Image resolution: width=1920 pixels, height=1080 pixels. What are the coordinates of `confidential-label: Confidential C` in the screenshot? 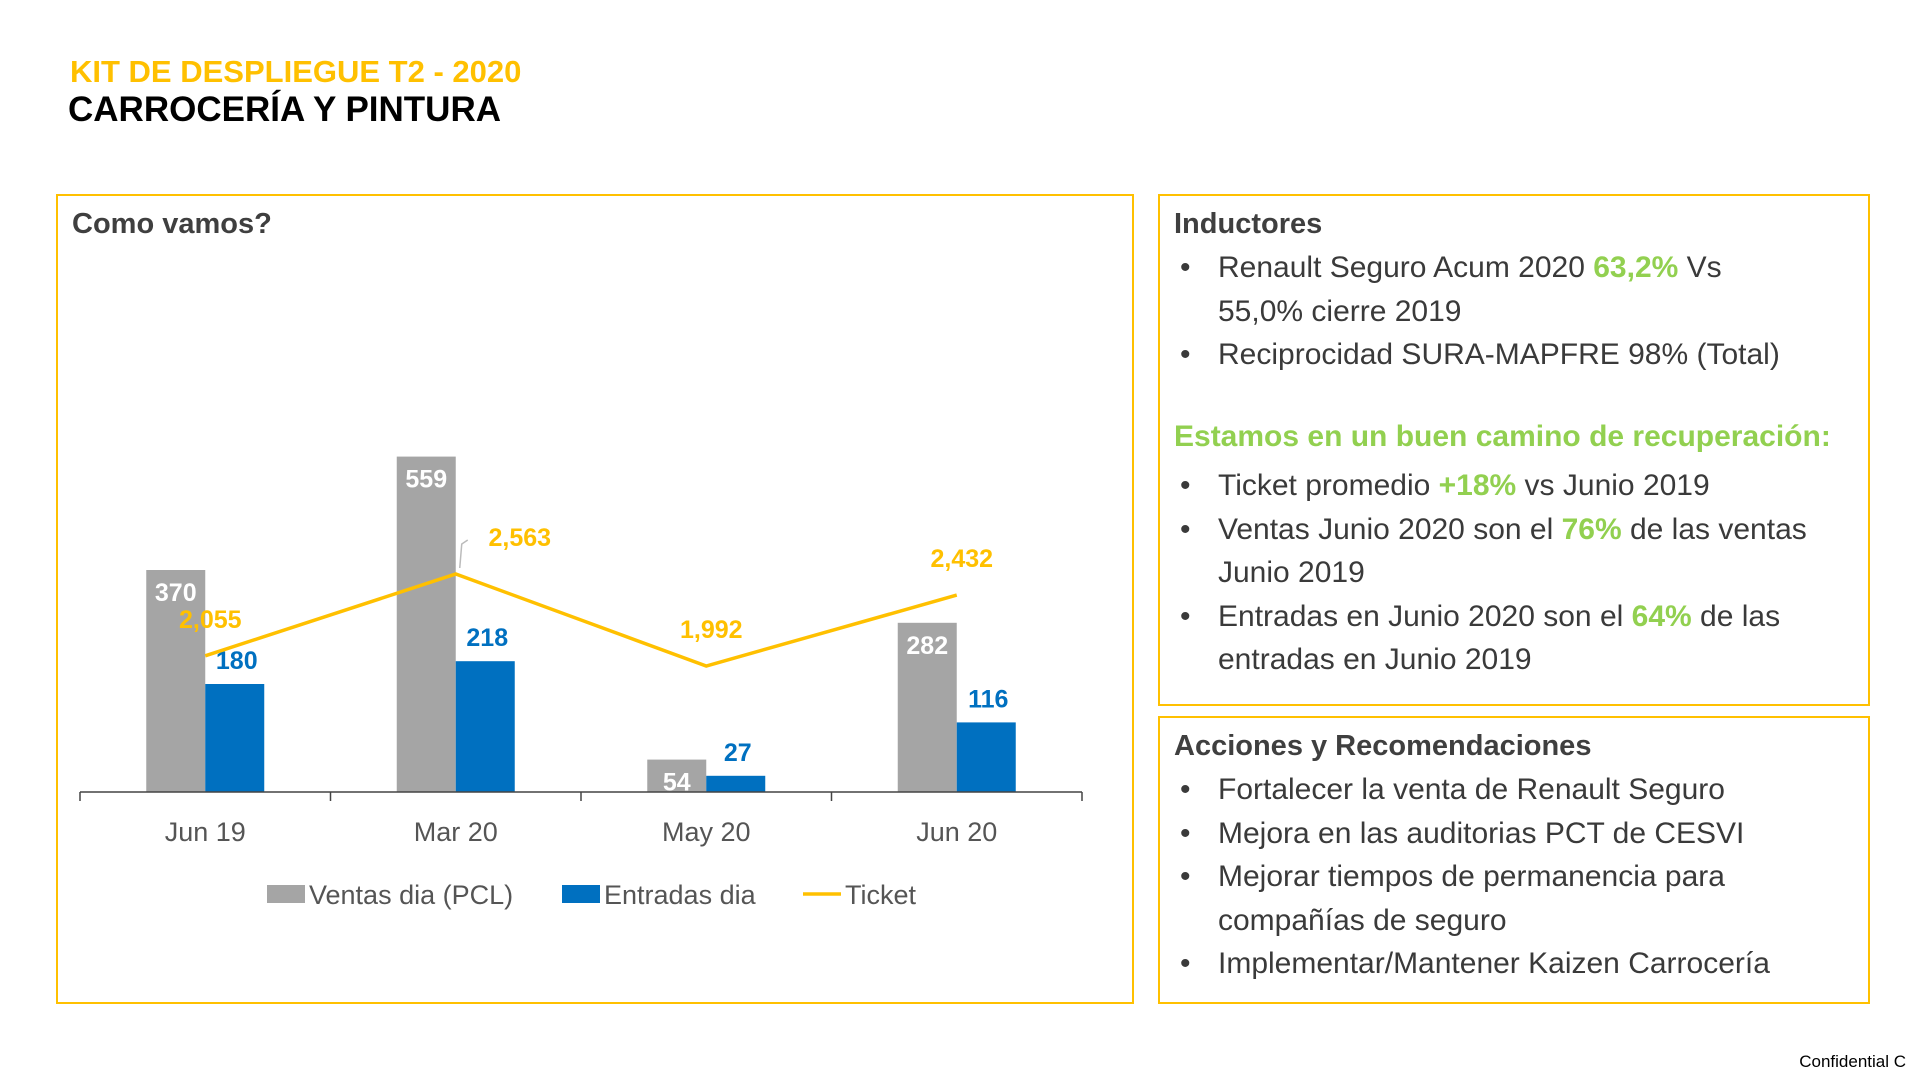 It's located at (1852, 1061).